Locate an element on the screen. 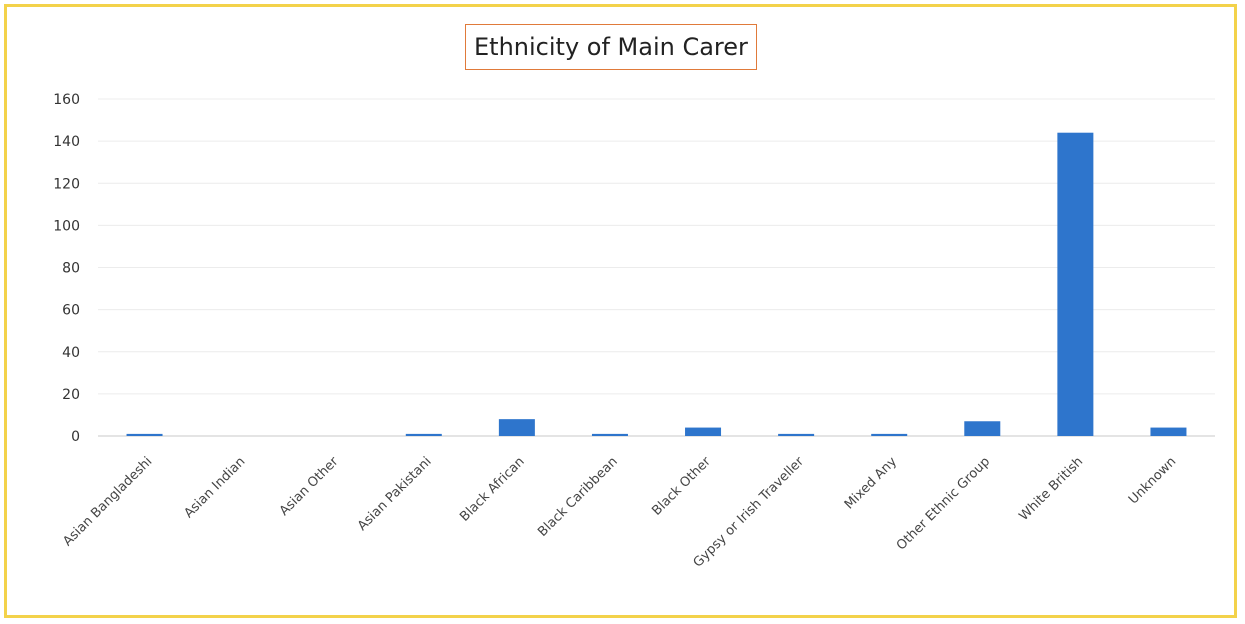  y-axis-ticks: 0 20 40 60 80 100 120 140 160 is located at coordinates (66, 268).